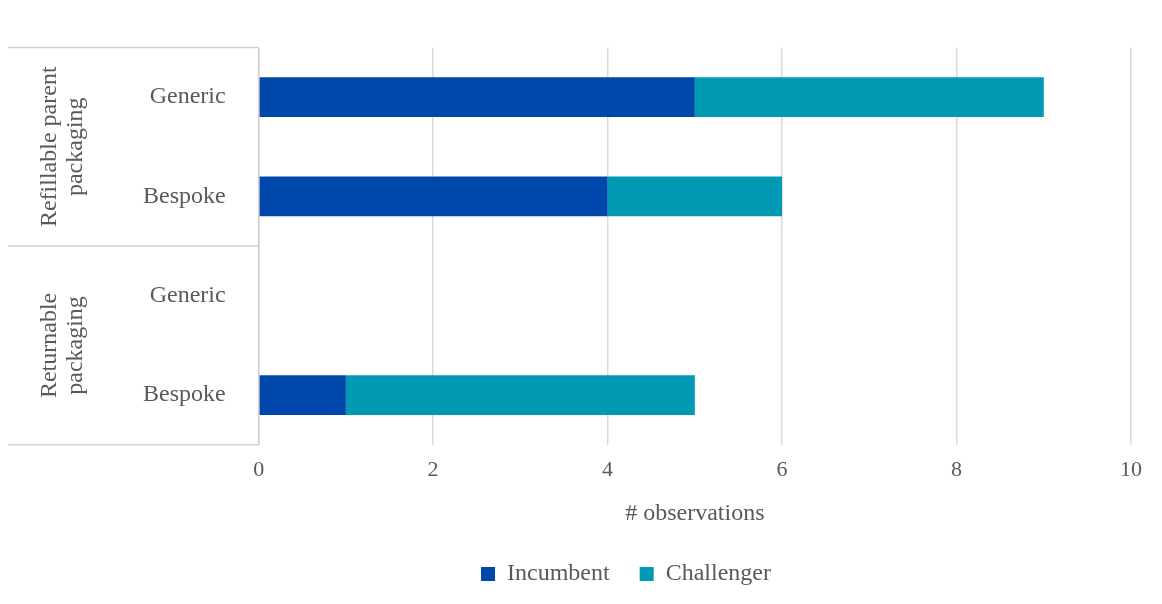  Describe the element at coordinates (61, 345) in the screenshot. I see `text: Returnable packaging` at that location.